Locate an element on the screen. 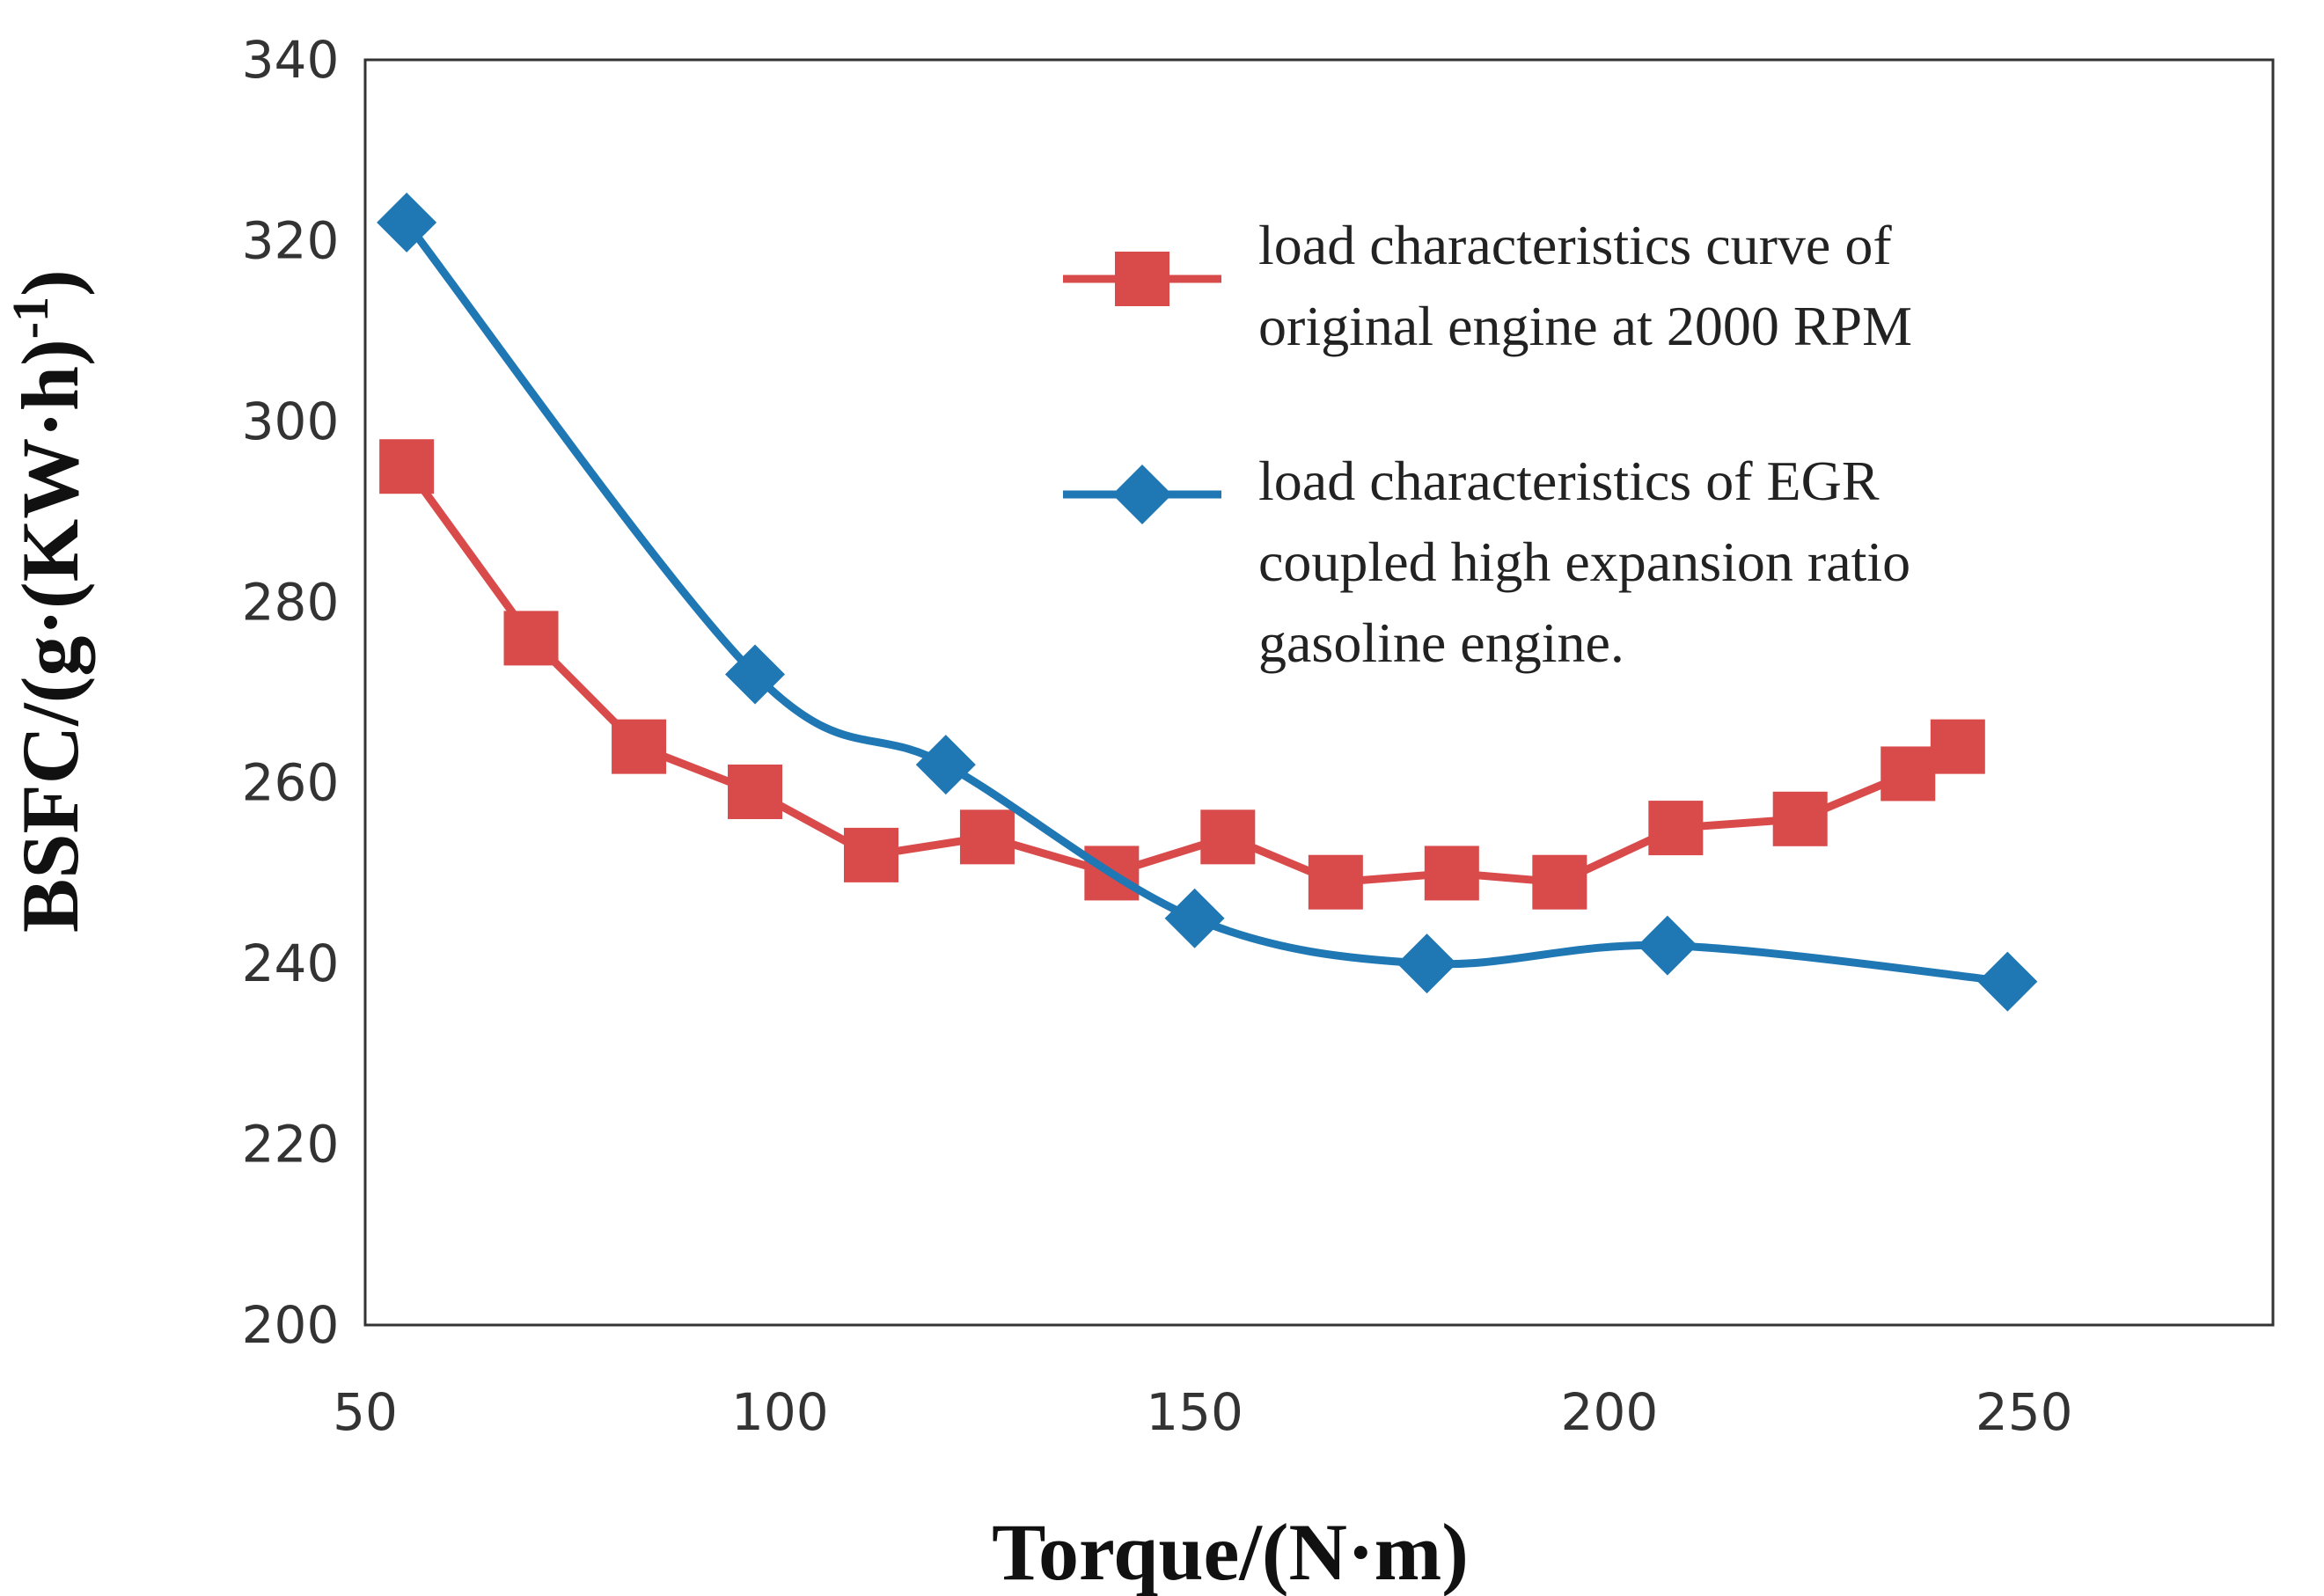 The width and height of the screenshot is (2324, 1596). x-tick-label: 100 is located at coordinates (780, 1412).